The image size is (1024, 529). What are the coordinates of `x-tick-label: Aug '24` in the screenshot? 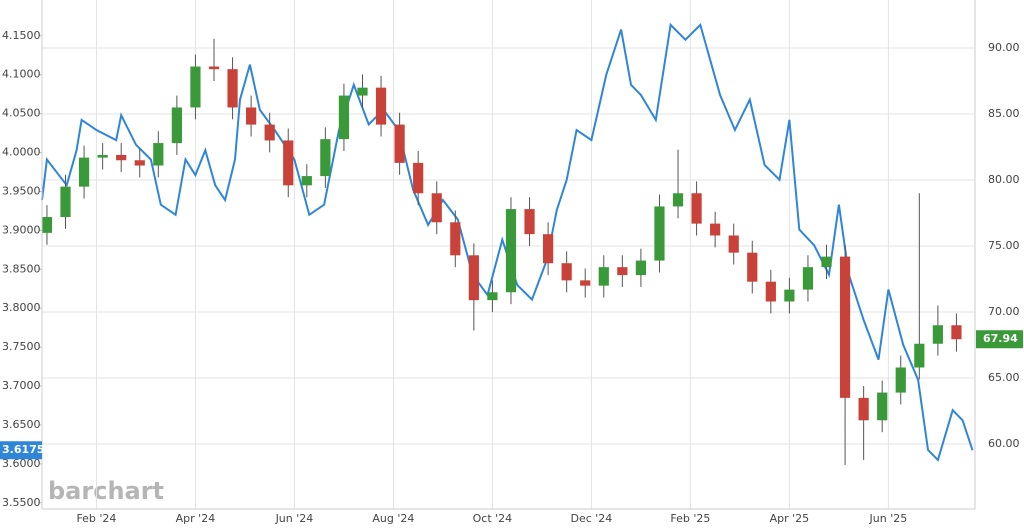 It's located at (393, 518).